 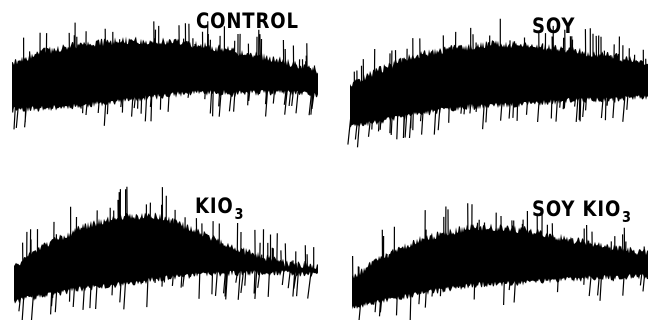 I want to click on label-soy-kio3: SOY KIO3, so click(x=582, y=211).